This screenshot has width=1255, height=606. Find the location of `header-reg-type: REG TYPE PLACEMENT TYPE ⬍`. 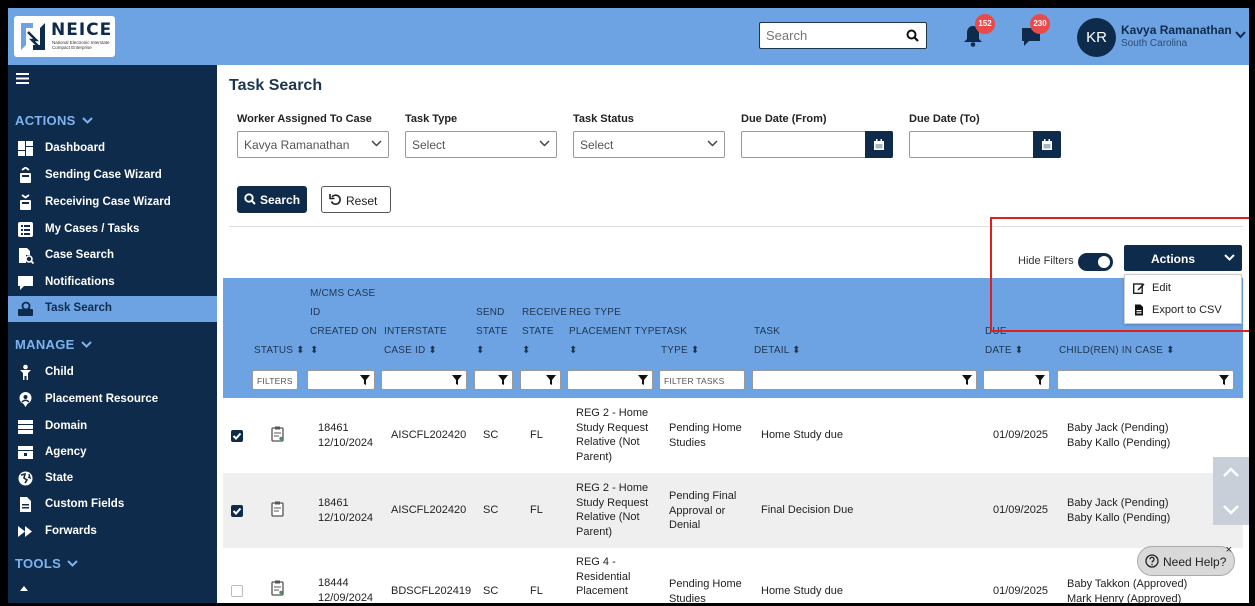

header-reg-type: REG TYPE PLACEMENT TYPE ⬍ is located at coordinates (615, 331).